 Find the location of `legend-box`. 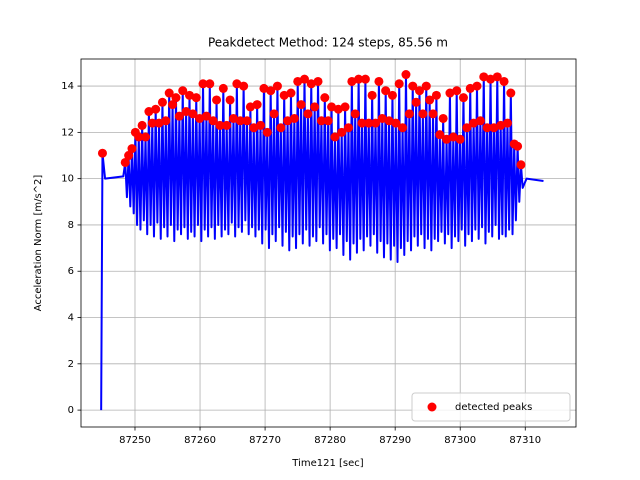

legend-box is located at coordinates (491, 407).